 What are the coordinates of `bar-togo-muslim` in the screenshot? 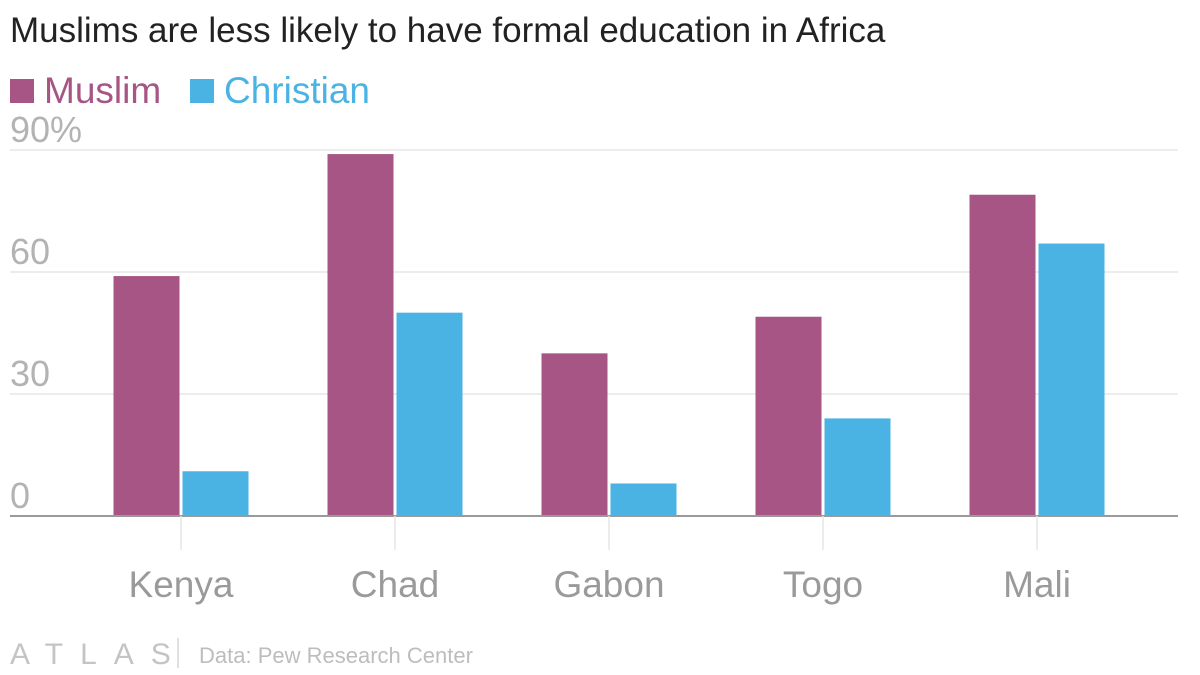 It's located at (788, 416).